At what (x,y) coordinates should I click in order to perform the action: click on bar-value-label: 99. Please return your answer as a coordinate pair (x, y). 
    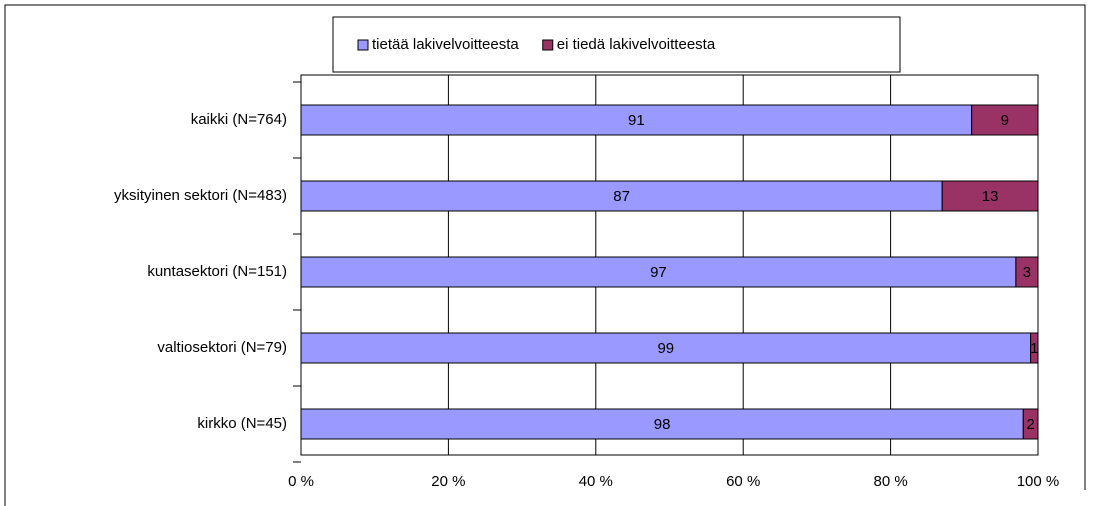
    Looking at the image, I should click on (665, 348).